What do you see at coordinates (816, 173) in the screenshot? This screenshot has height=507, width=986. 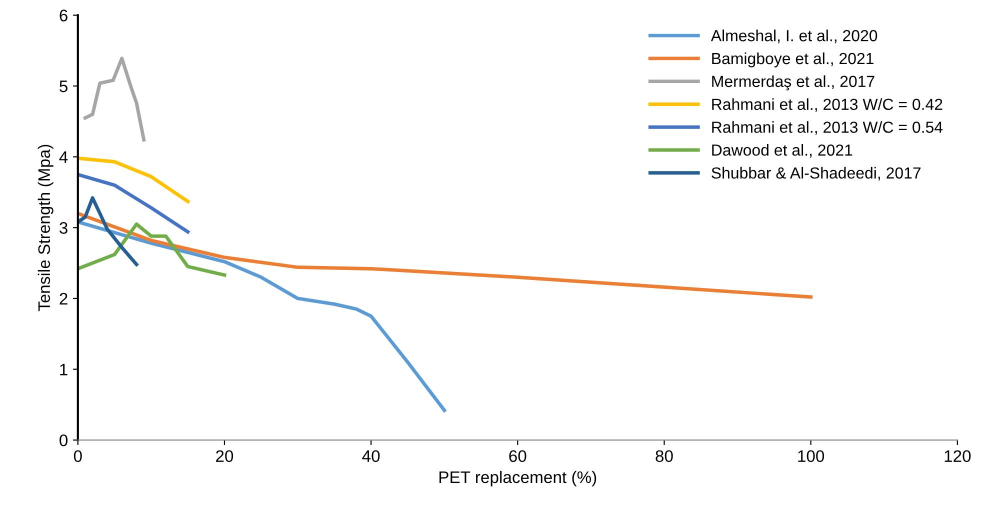 I see `legend-label: Shubbar & Al-Shadeedi, 2017` at bounding box center [816, 173].